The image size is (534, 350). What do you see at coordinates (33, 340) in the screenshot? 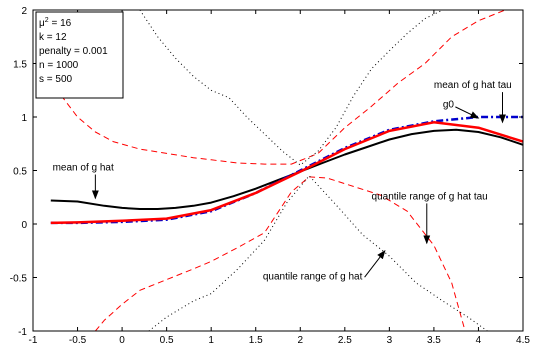
I see `x-tick-label: -1` at bounding box center [33, 340].